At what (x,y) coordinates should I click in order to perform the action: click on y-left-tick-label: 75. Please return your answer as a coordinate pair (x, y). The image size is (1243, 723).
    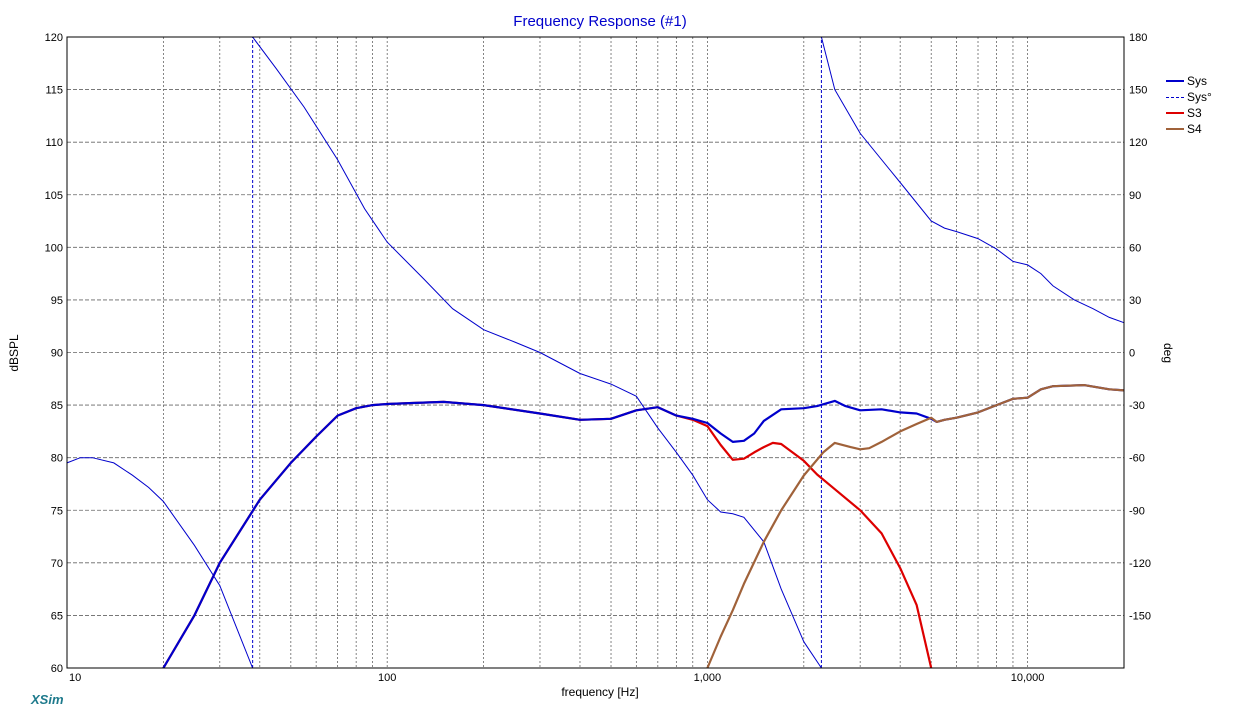
    Looking at the image, I should click on (57, 511).